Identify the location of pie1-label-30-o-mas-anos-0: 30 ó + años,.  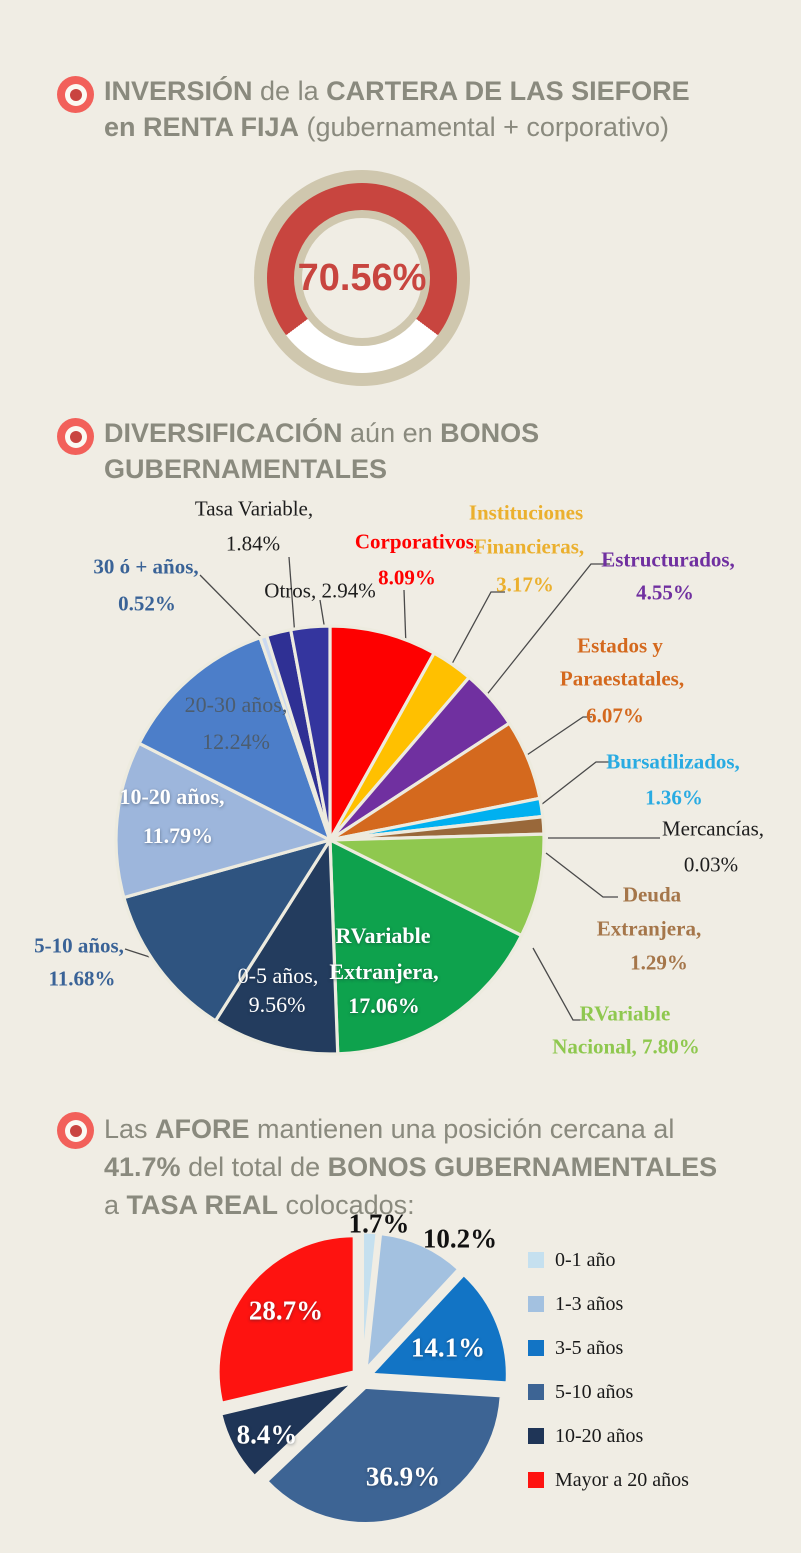
(146, 566).